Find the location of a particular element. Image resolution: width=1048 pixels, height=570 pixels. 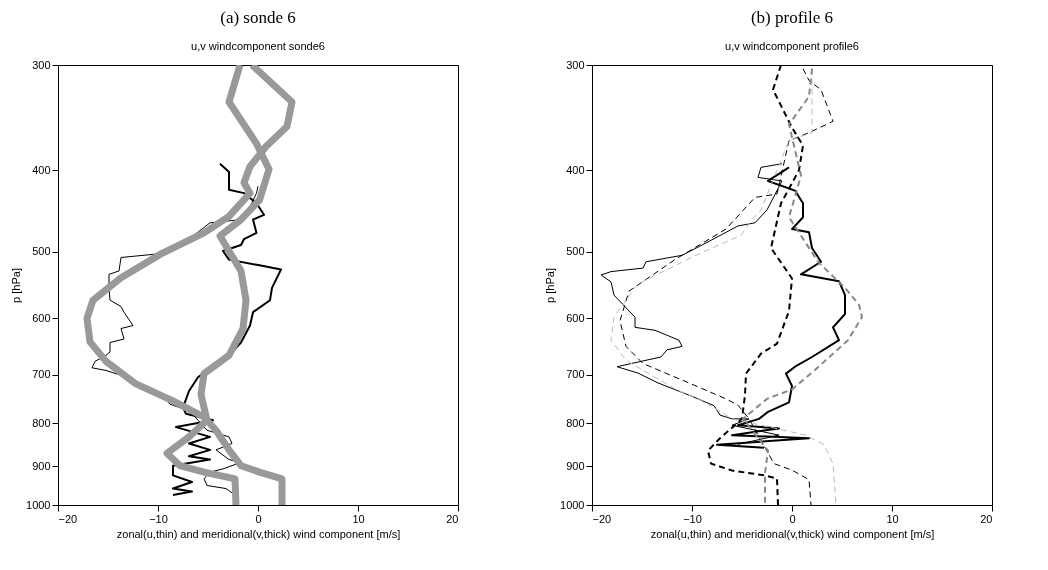

chart-subtitle: u,v windcomponent sonde6 is located at coordinates (258, 46).